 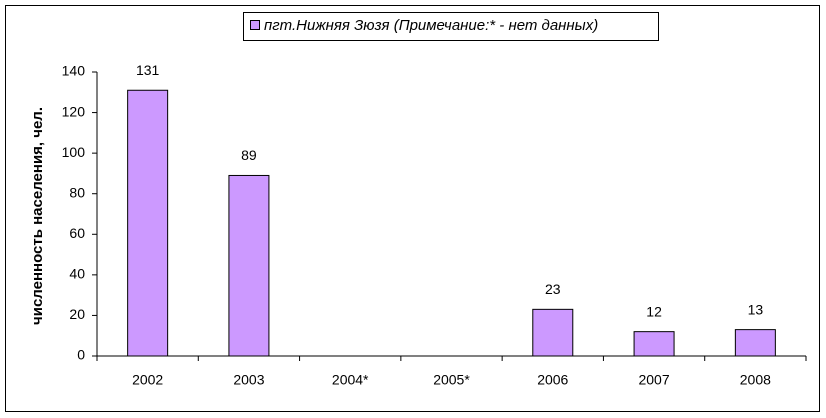 I want to click on x-tick-label: 2003, so click(x=248, y=380).